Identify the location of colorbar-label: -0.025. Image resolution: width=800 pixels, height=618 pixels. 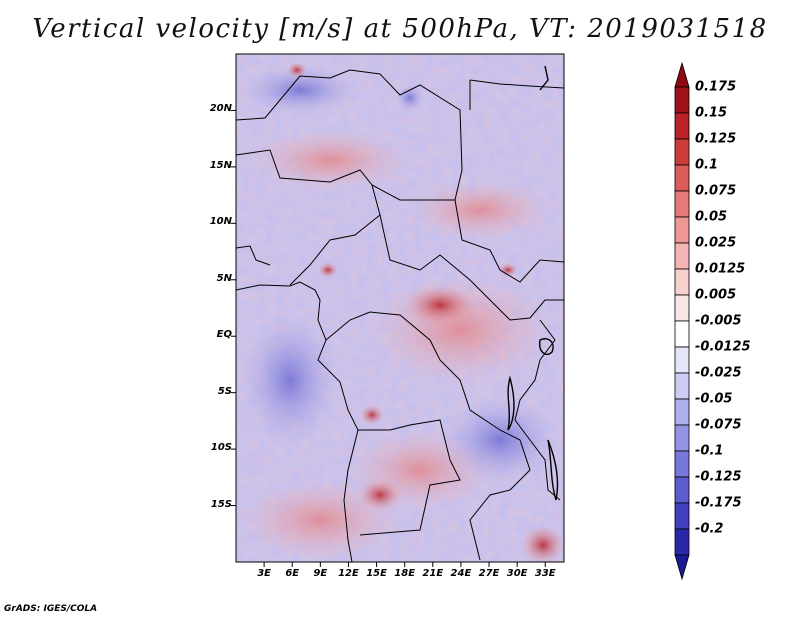
(718, 373).